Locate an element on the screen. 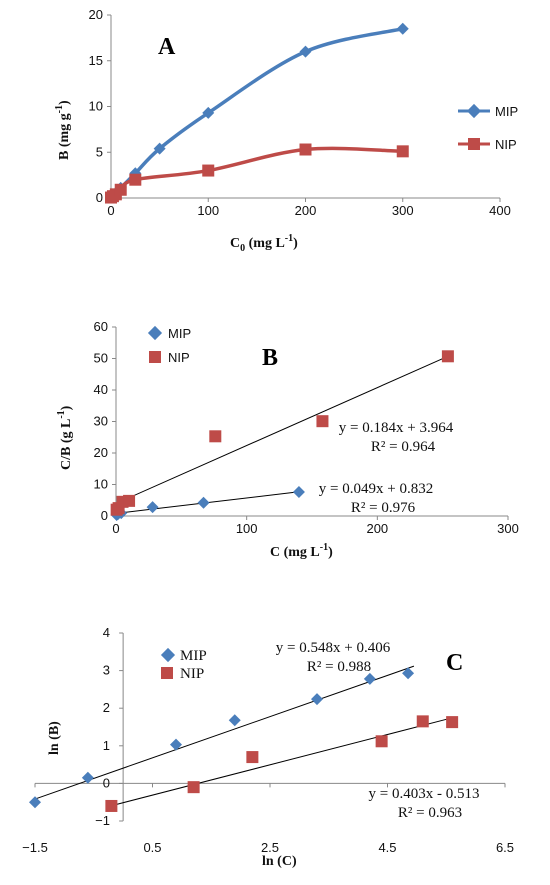  x-tick-label: −1.5 is located at coordinates (35, 847).